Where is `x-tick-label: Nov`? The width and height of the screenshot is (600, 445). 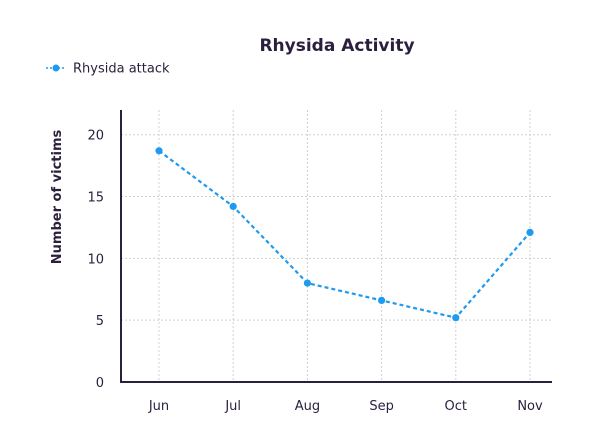 x-tick-label: Nov is located at coordinates (530, 406).